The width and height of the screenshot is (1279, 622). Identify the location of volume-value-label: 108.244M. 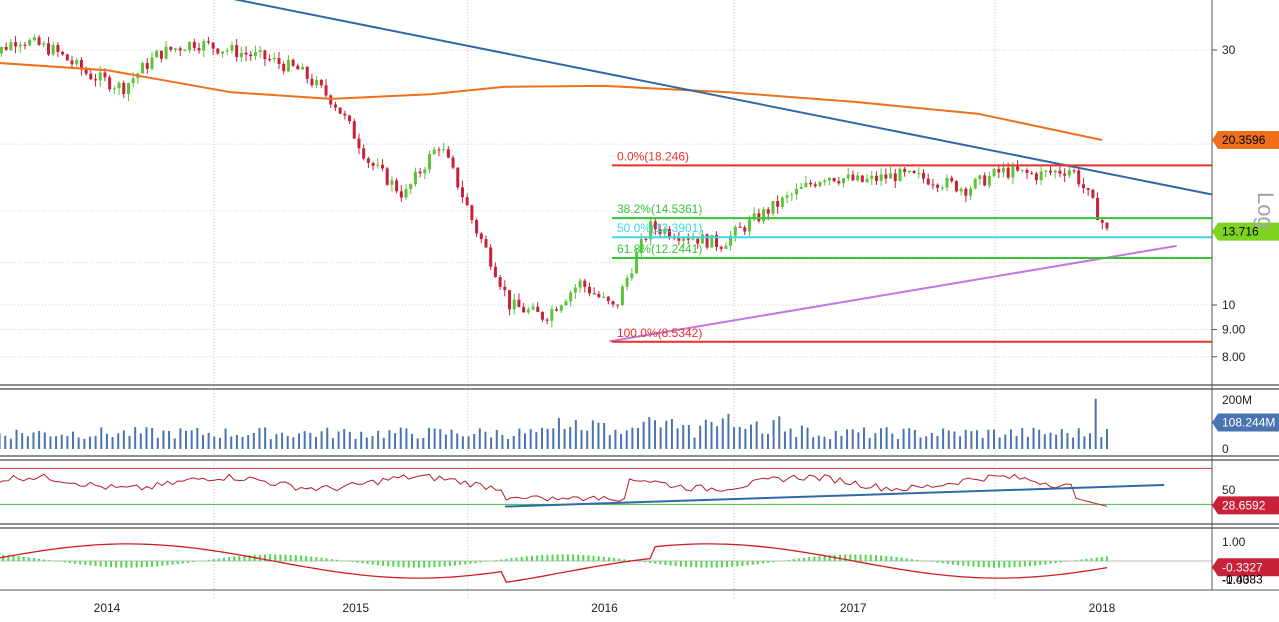
(1248, 422).